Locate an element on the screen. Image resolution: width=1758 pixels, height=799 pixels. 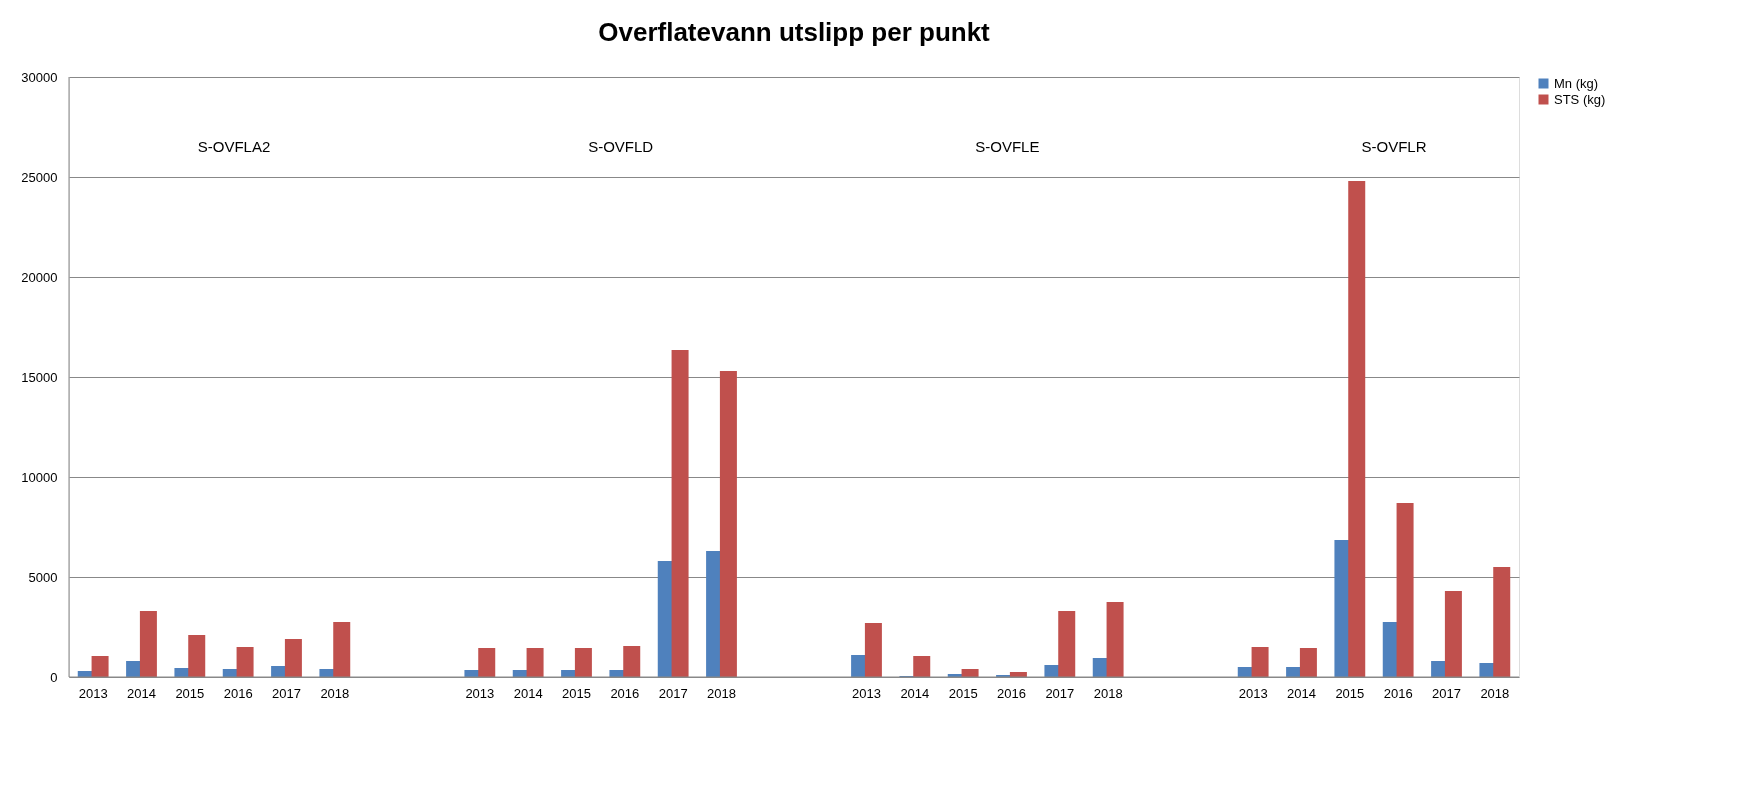
y-tick-label: 5000 is located at coordinates (43, 577).